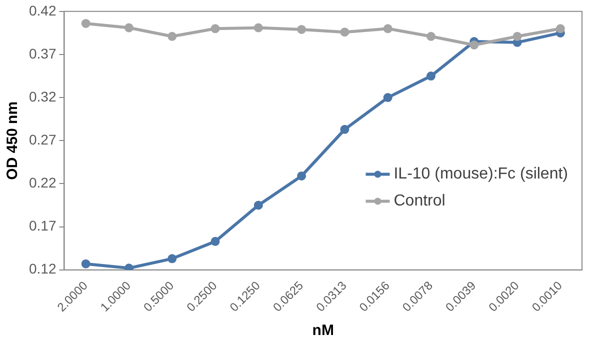  I want to click on legend-label: Control, so click(420, 201).